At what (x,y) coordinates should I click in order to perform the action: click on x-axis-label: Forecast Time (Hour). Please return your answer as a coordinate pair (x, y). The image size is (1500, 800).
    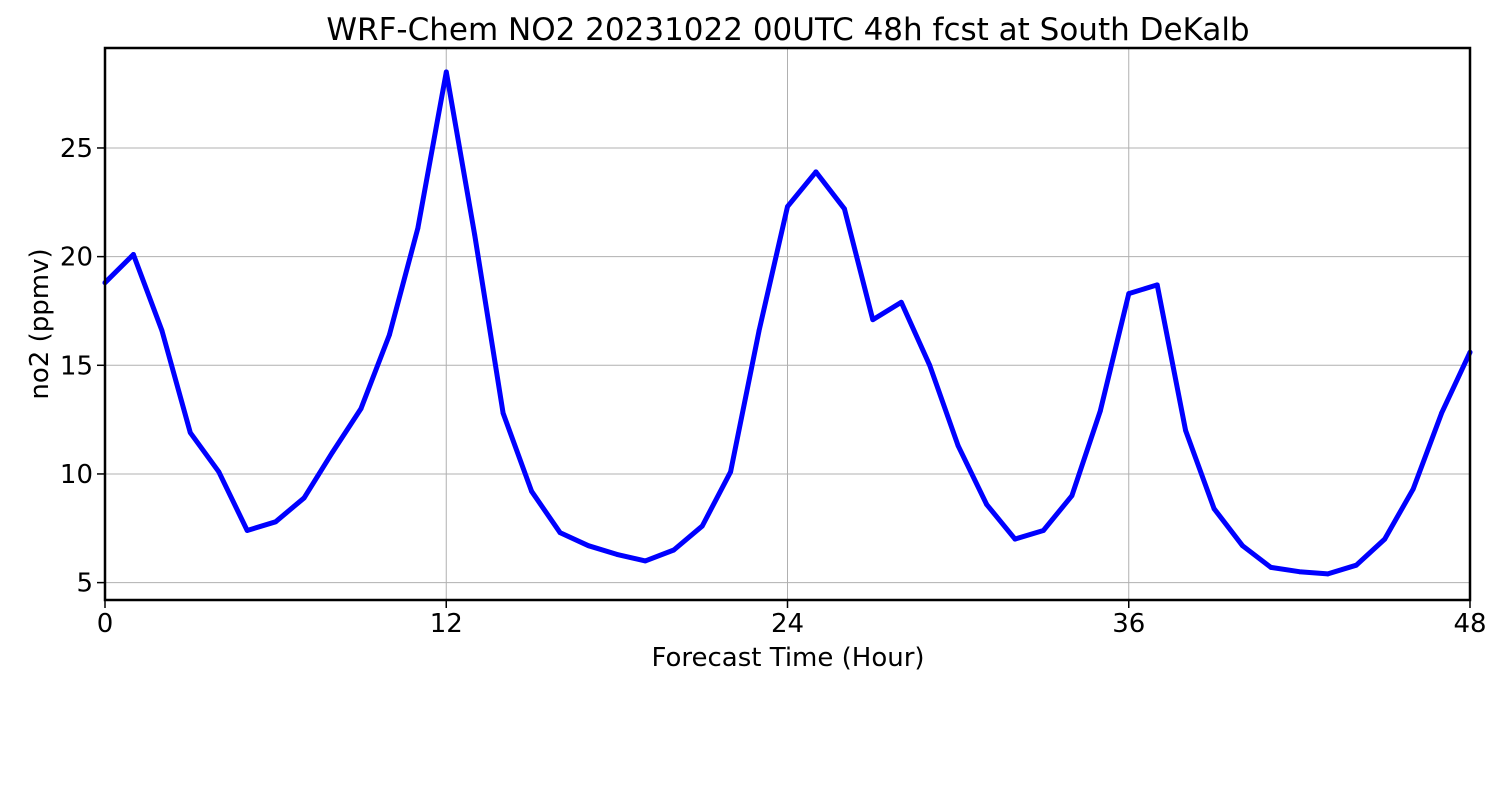
    Looking at the image, I should click on (787, 658).